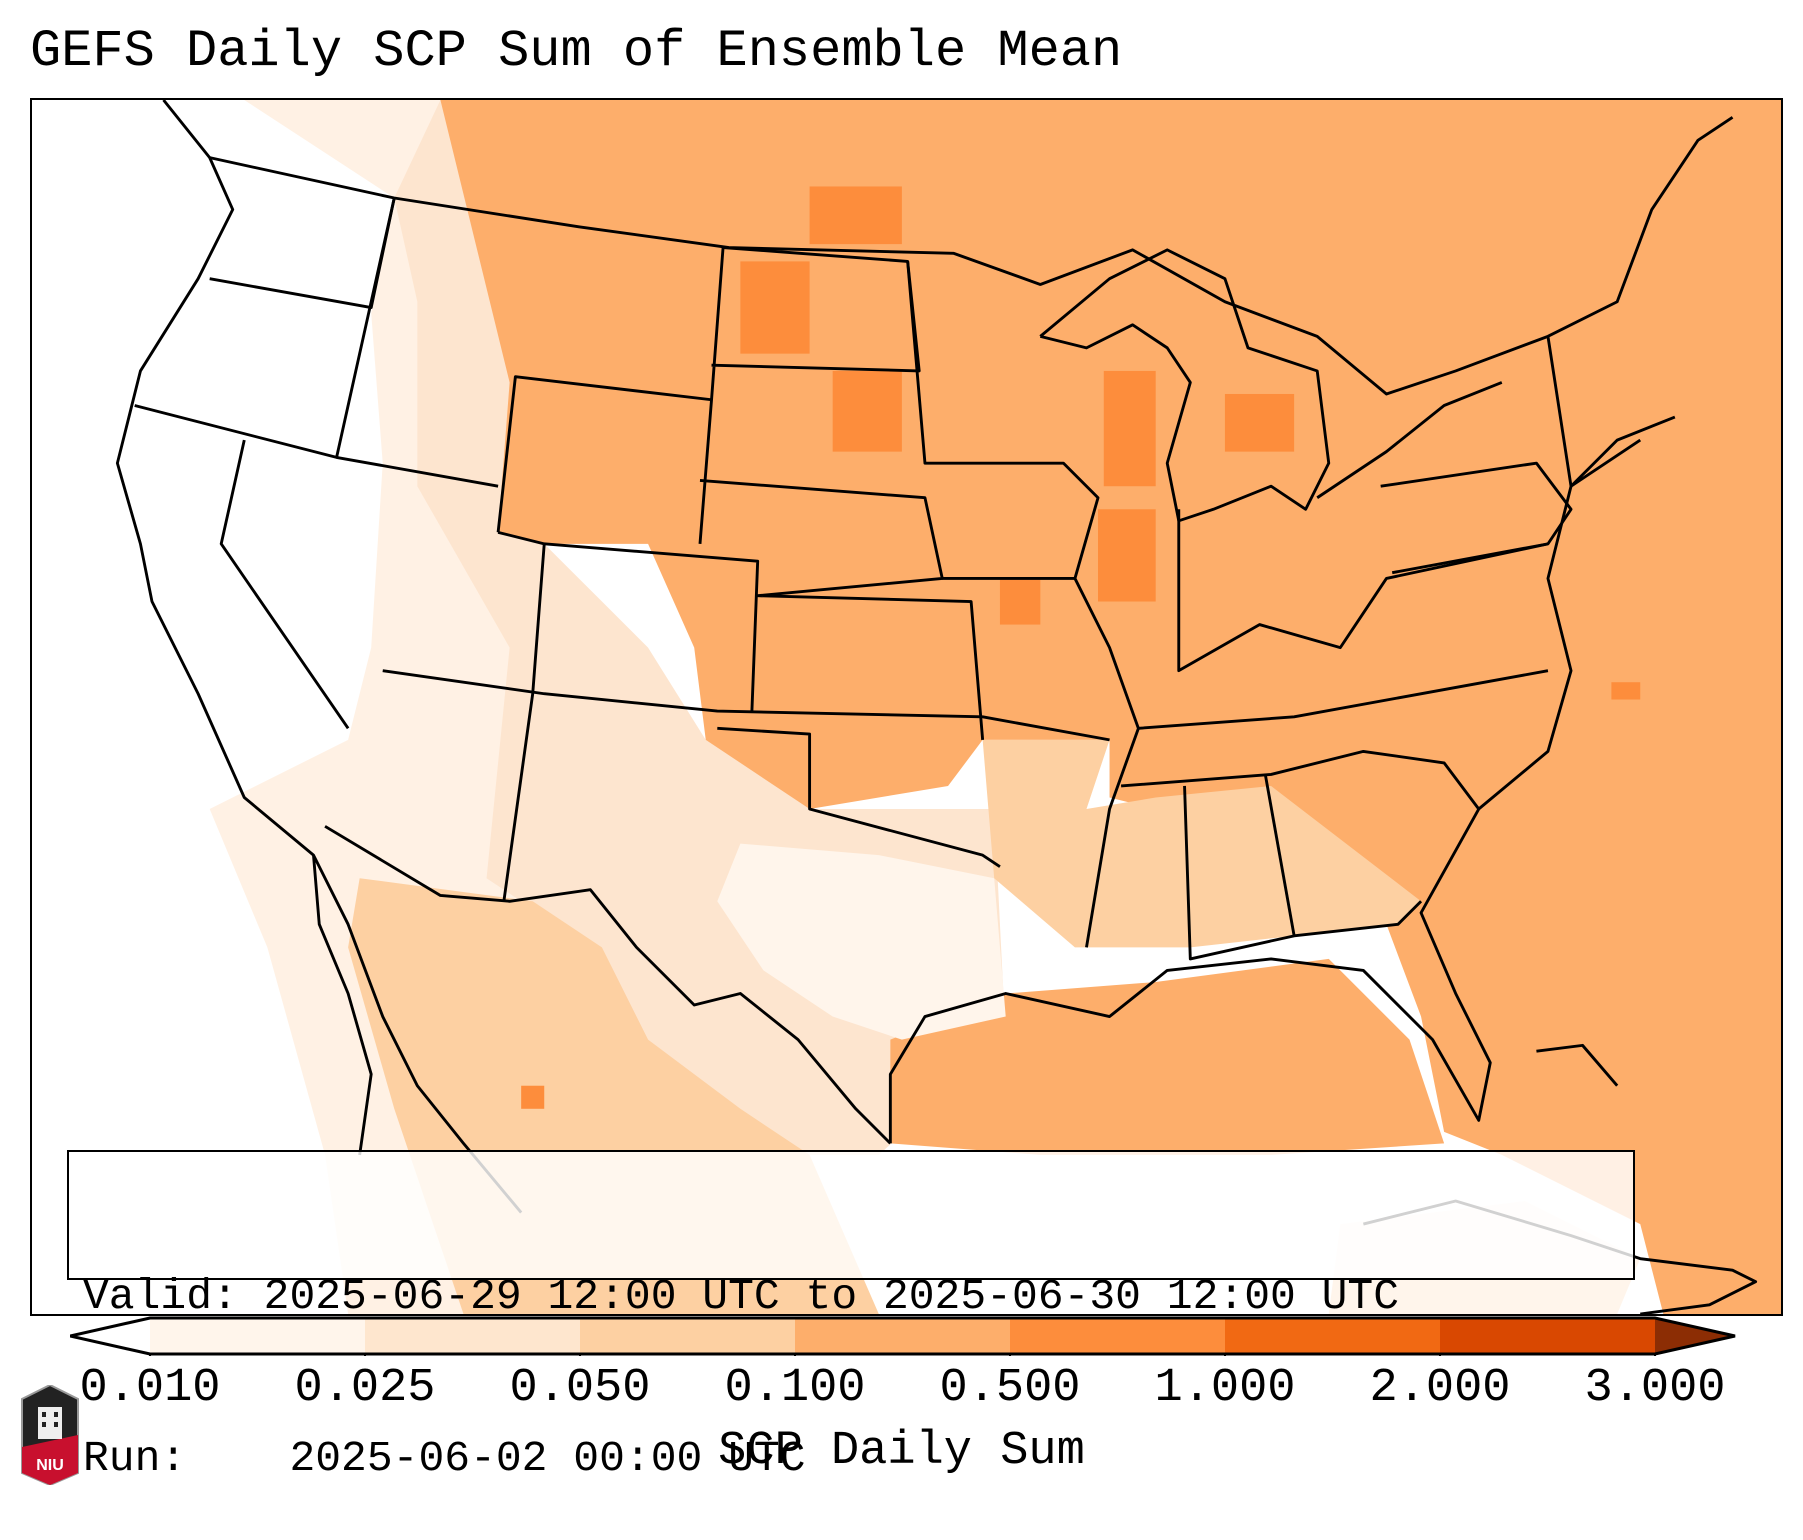 The image size is (1803, 1540). Describe the element at coordinates (1476, 518) in the screenshot. I see `state-line-pa` at that location.